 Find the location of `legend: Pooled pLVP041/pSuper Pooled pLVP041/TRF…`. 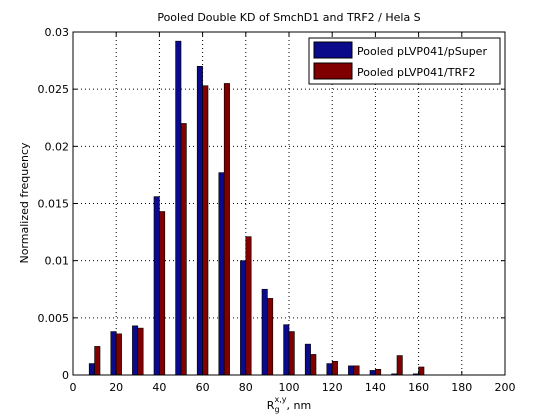

legend: Pooled pLVP041/pSuper Pooled pLVP041/TRF… is located at coordinates (404, 61).